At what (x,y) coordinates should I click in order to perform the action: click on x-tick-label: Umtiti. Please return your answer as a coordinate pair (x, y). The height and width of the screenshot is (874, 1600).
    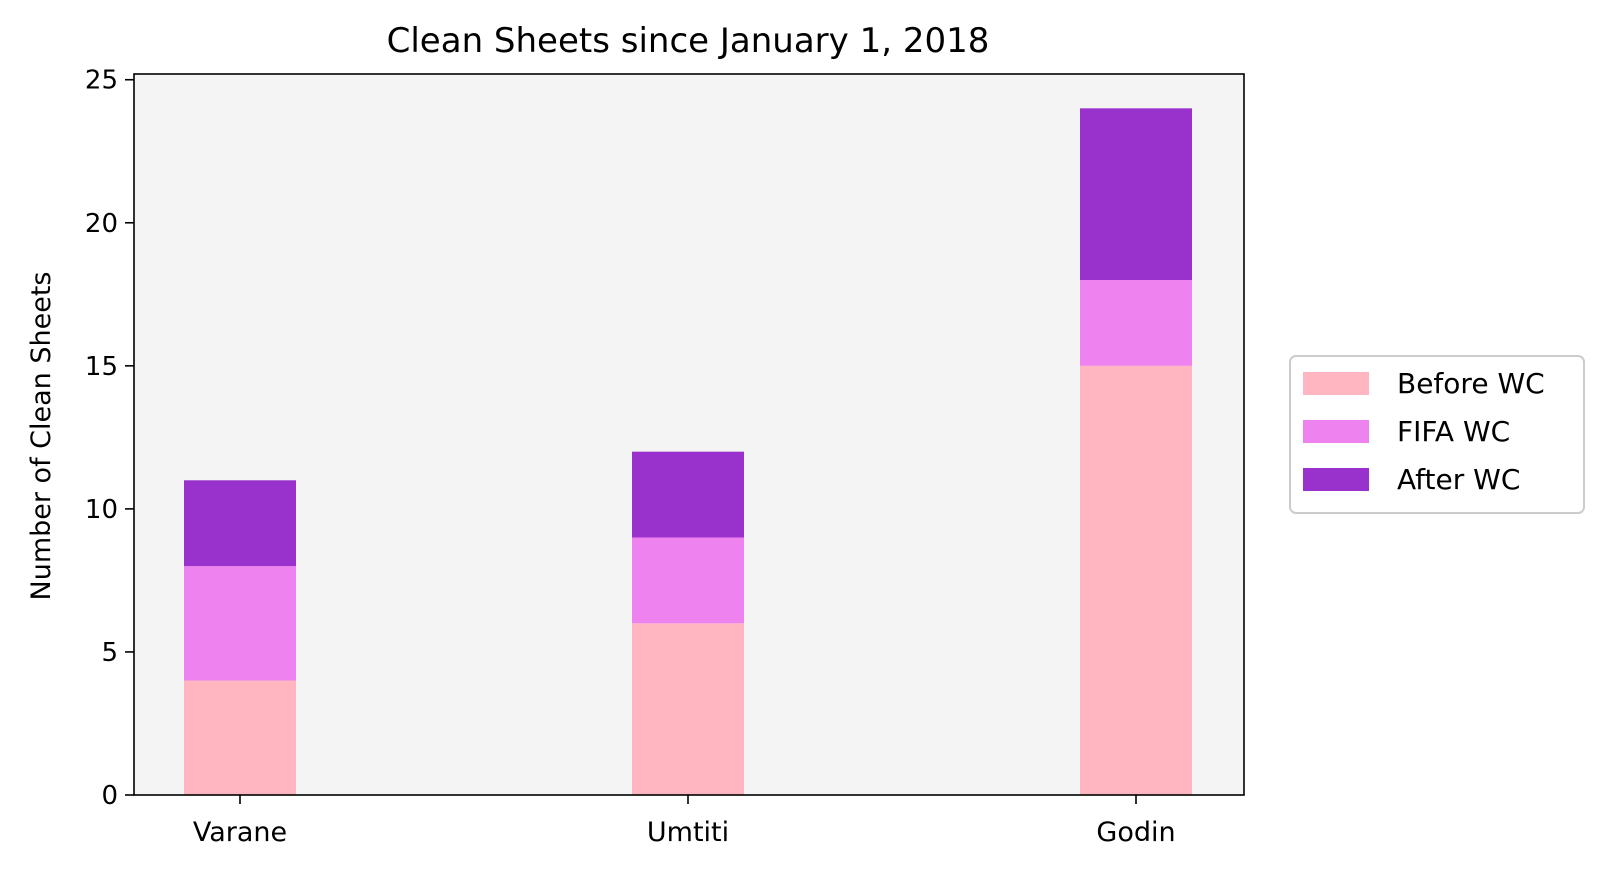
    Looking at the image, I should click on (688, 832).